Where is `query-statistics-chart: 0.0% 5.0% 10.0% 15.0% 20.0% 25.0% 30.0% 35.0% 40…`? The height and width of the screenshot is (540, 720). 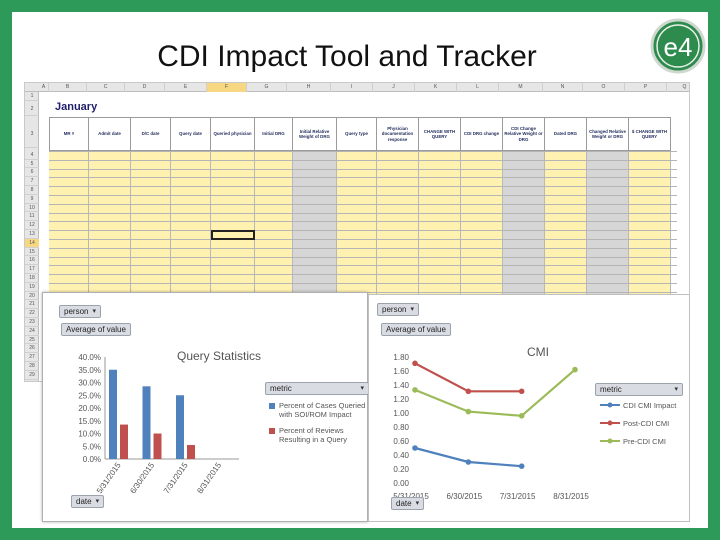
query-statistics-chart: 0.0% 5.0% 10.0% 15.0% 20.0% 25.0% 30.0% 35.0% 40… is located at coordinates (158, 424).